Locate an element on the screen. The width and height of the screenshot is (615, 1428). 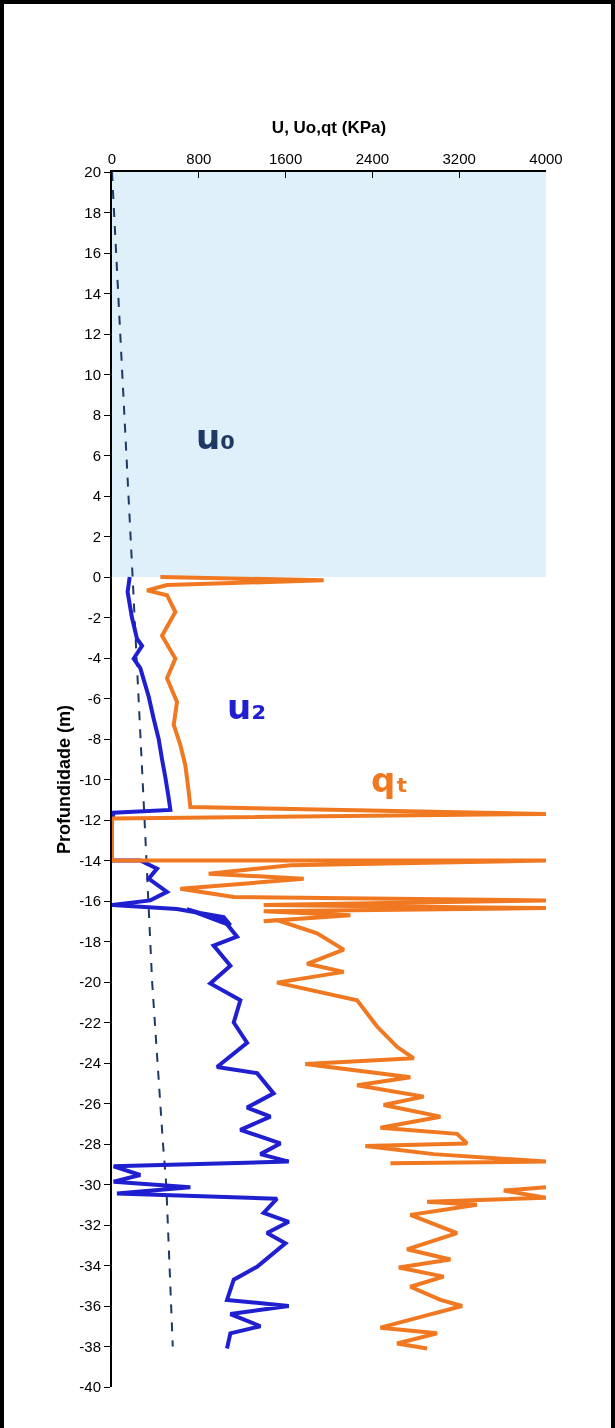
y-tick-label: -8 is located at coordinates (94, 739).